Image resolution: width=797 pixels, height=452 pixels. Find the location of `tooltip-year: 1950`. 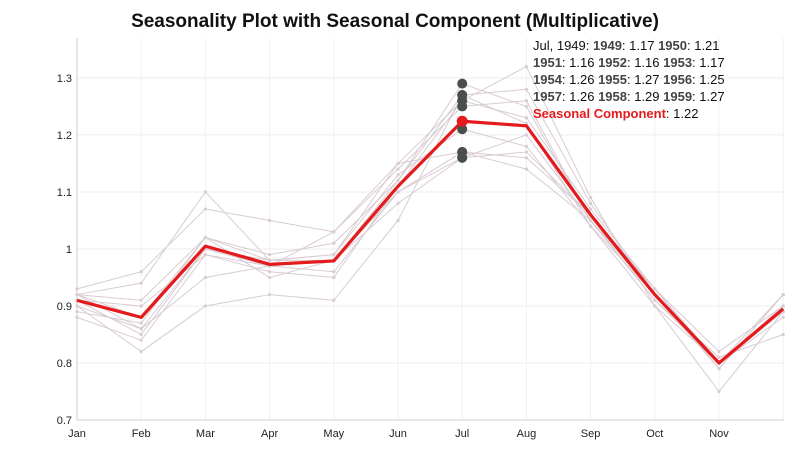

tooltip-year: 1950 is located at coordinates (672, 45).